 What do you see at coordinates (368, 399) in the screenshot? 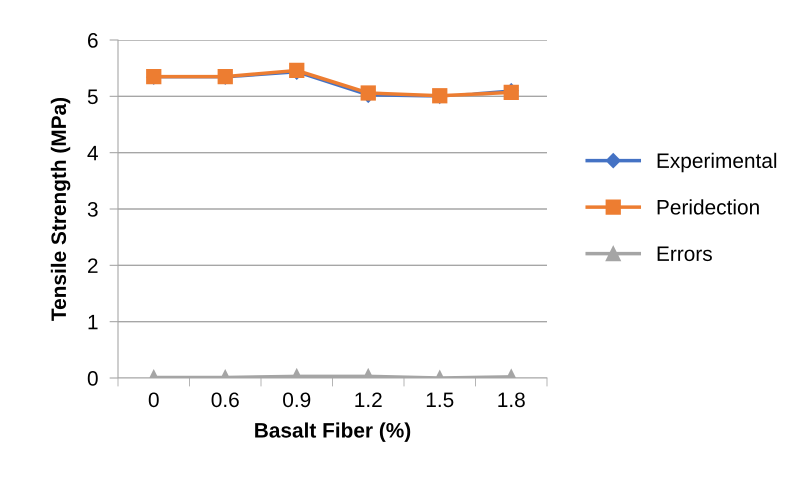
I see `x-tick-label: 1.2` at bounding box center [368, 399].